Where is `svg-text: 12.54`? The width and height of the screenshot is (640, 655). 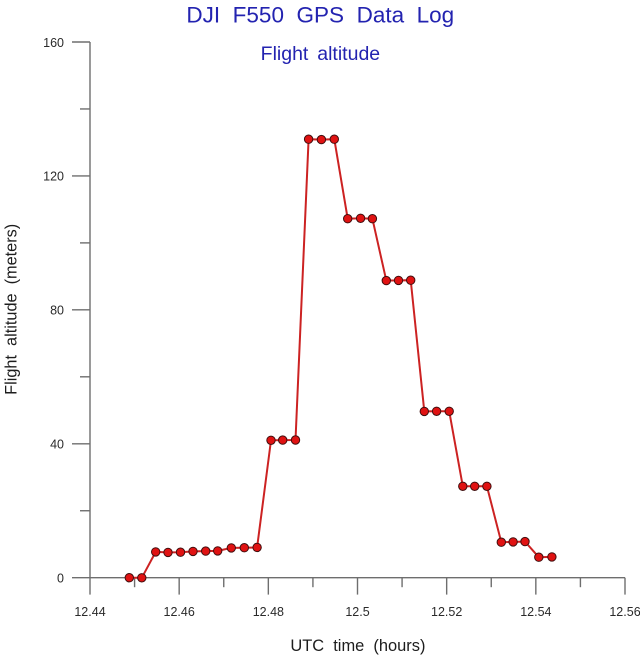
svg-text: 12.54 is located at coordinates (535, 612).